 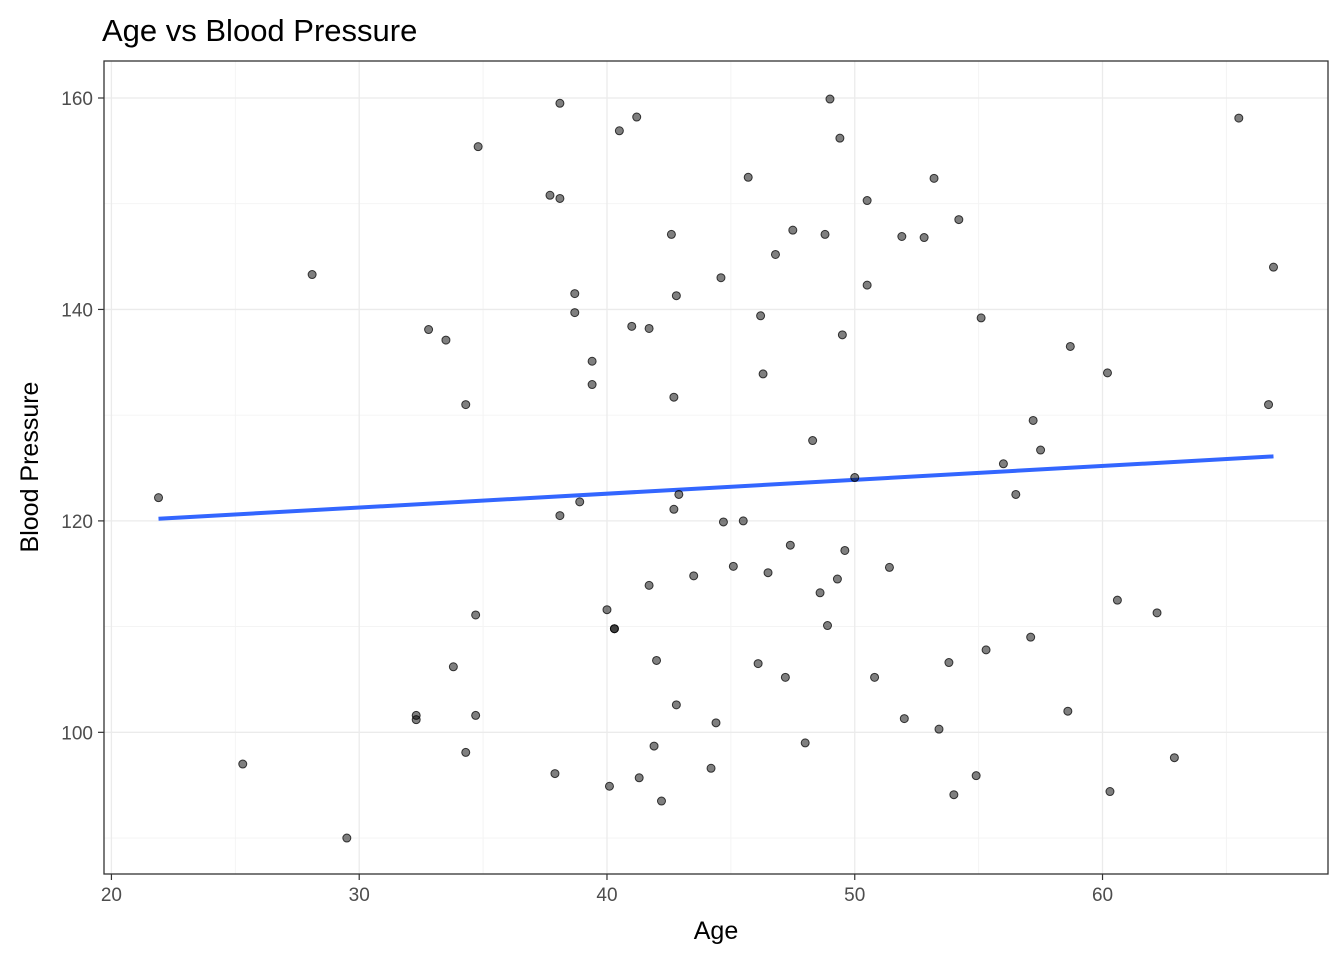 I want to click on x-tick-label: 50, so click(x=854, y=895).